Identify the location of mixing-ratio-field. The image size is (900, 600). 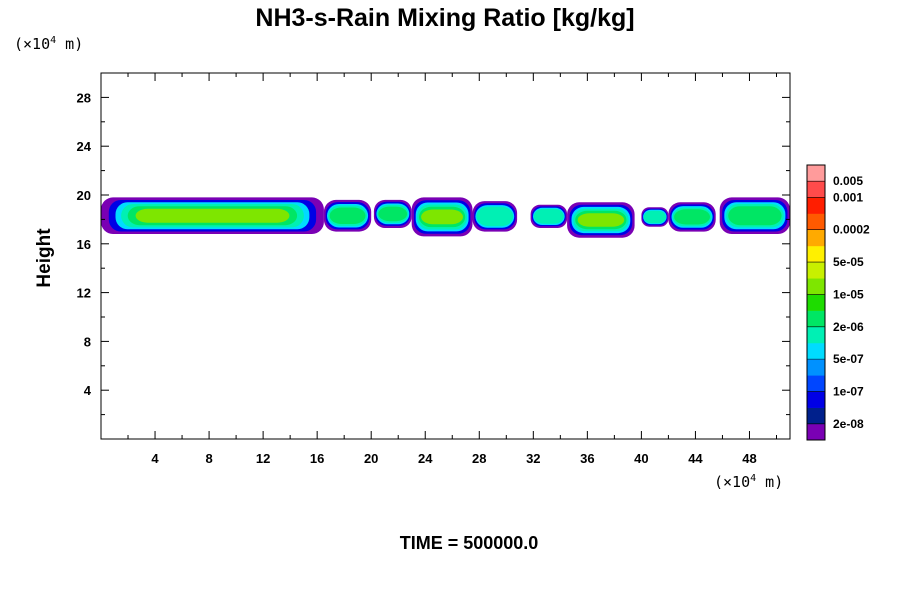
(445, 217).